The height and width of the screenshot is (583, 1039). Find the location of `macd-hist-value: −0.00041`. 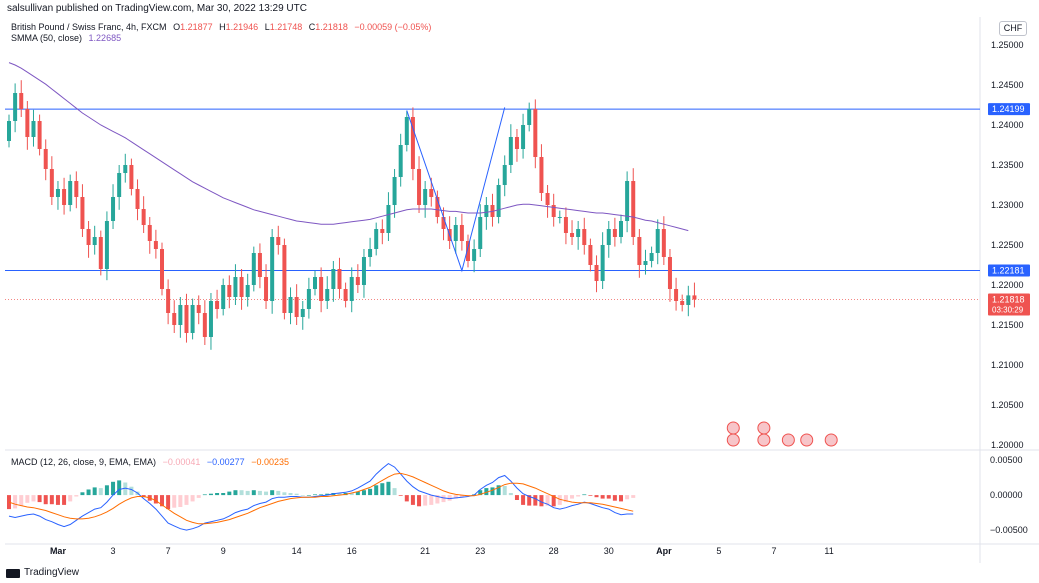

macd-hist-value: −0.00041 is located at coordinates (181, 462).